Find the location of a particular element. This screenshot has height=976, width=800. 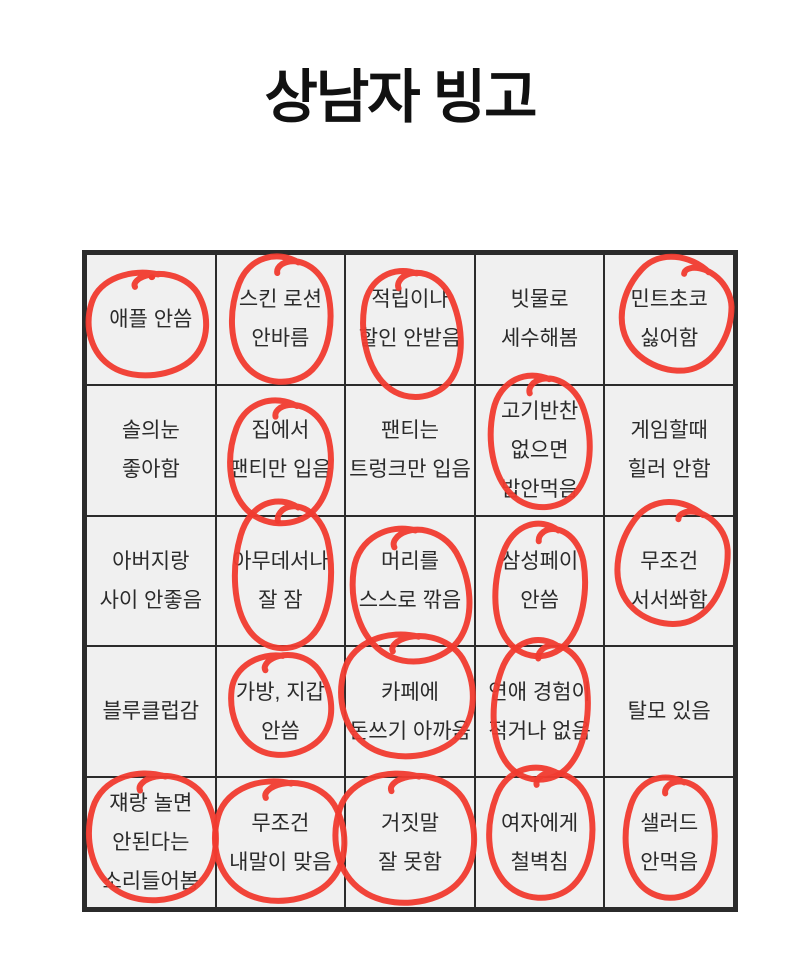

bingo-cell-label: 스킨 로션 안바름 is located at coordinates (280, 319).